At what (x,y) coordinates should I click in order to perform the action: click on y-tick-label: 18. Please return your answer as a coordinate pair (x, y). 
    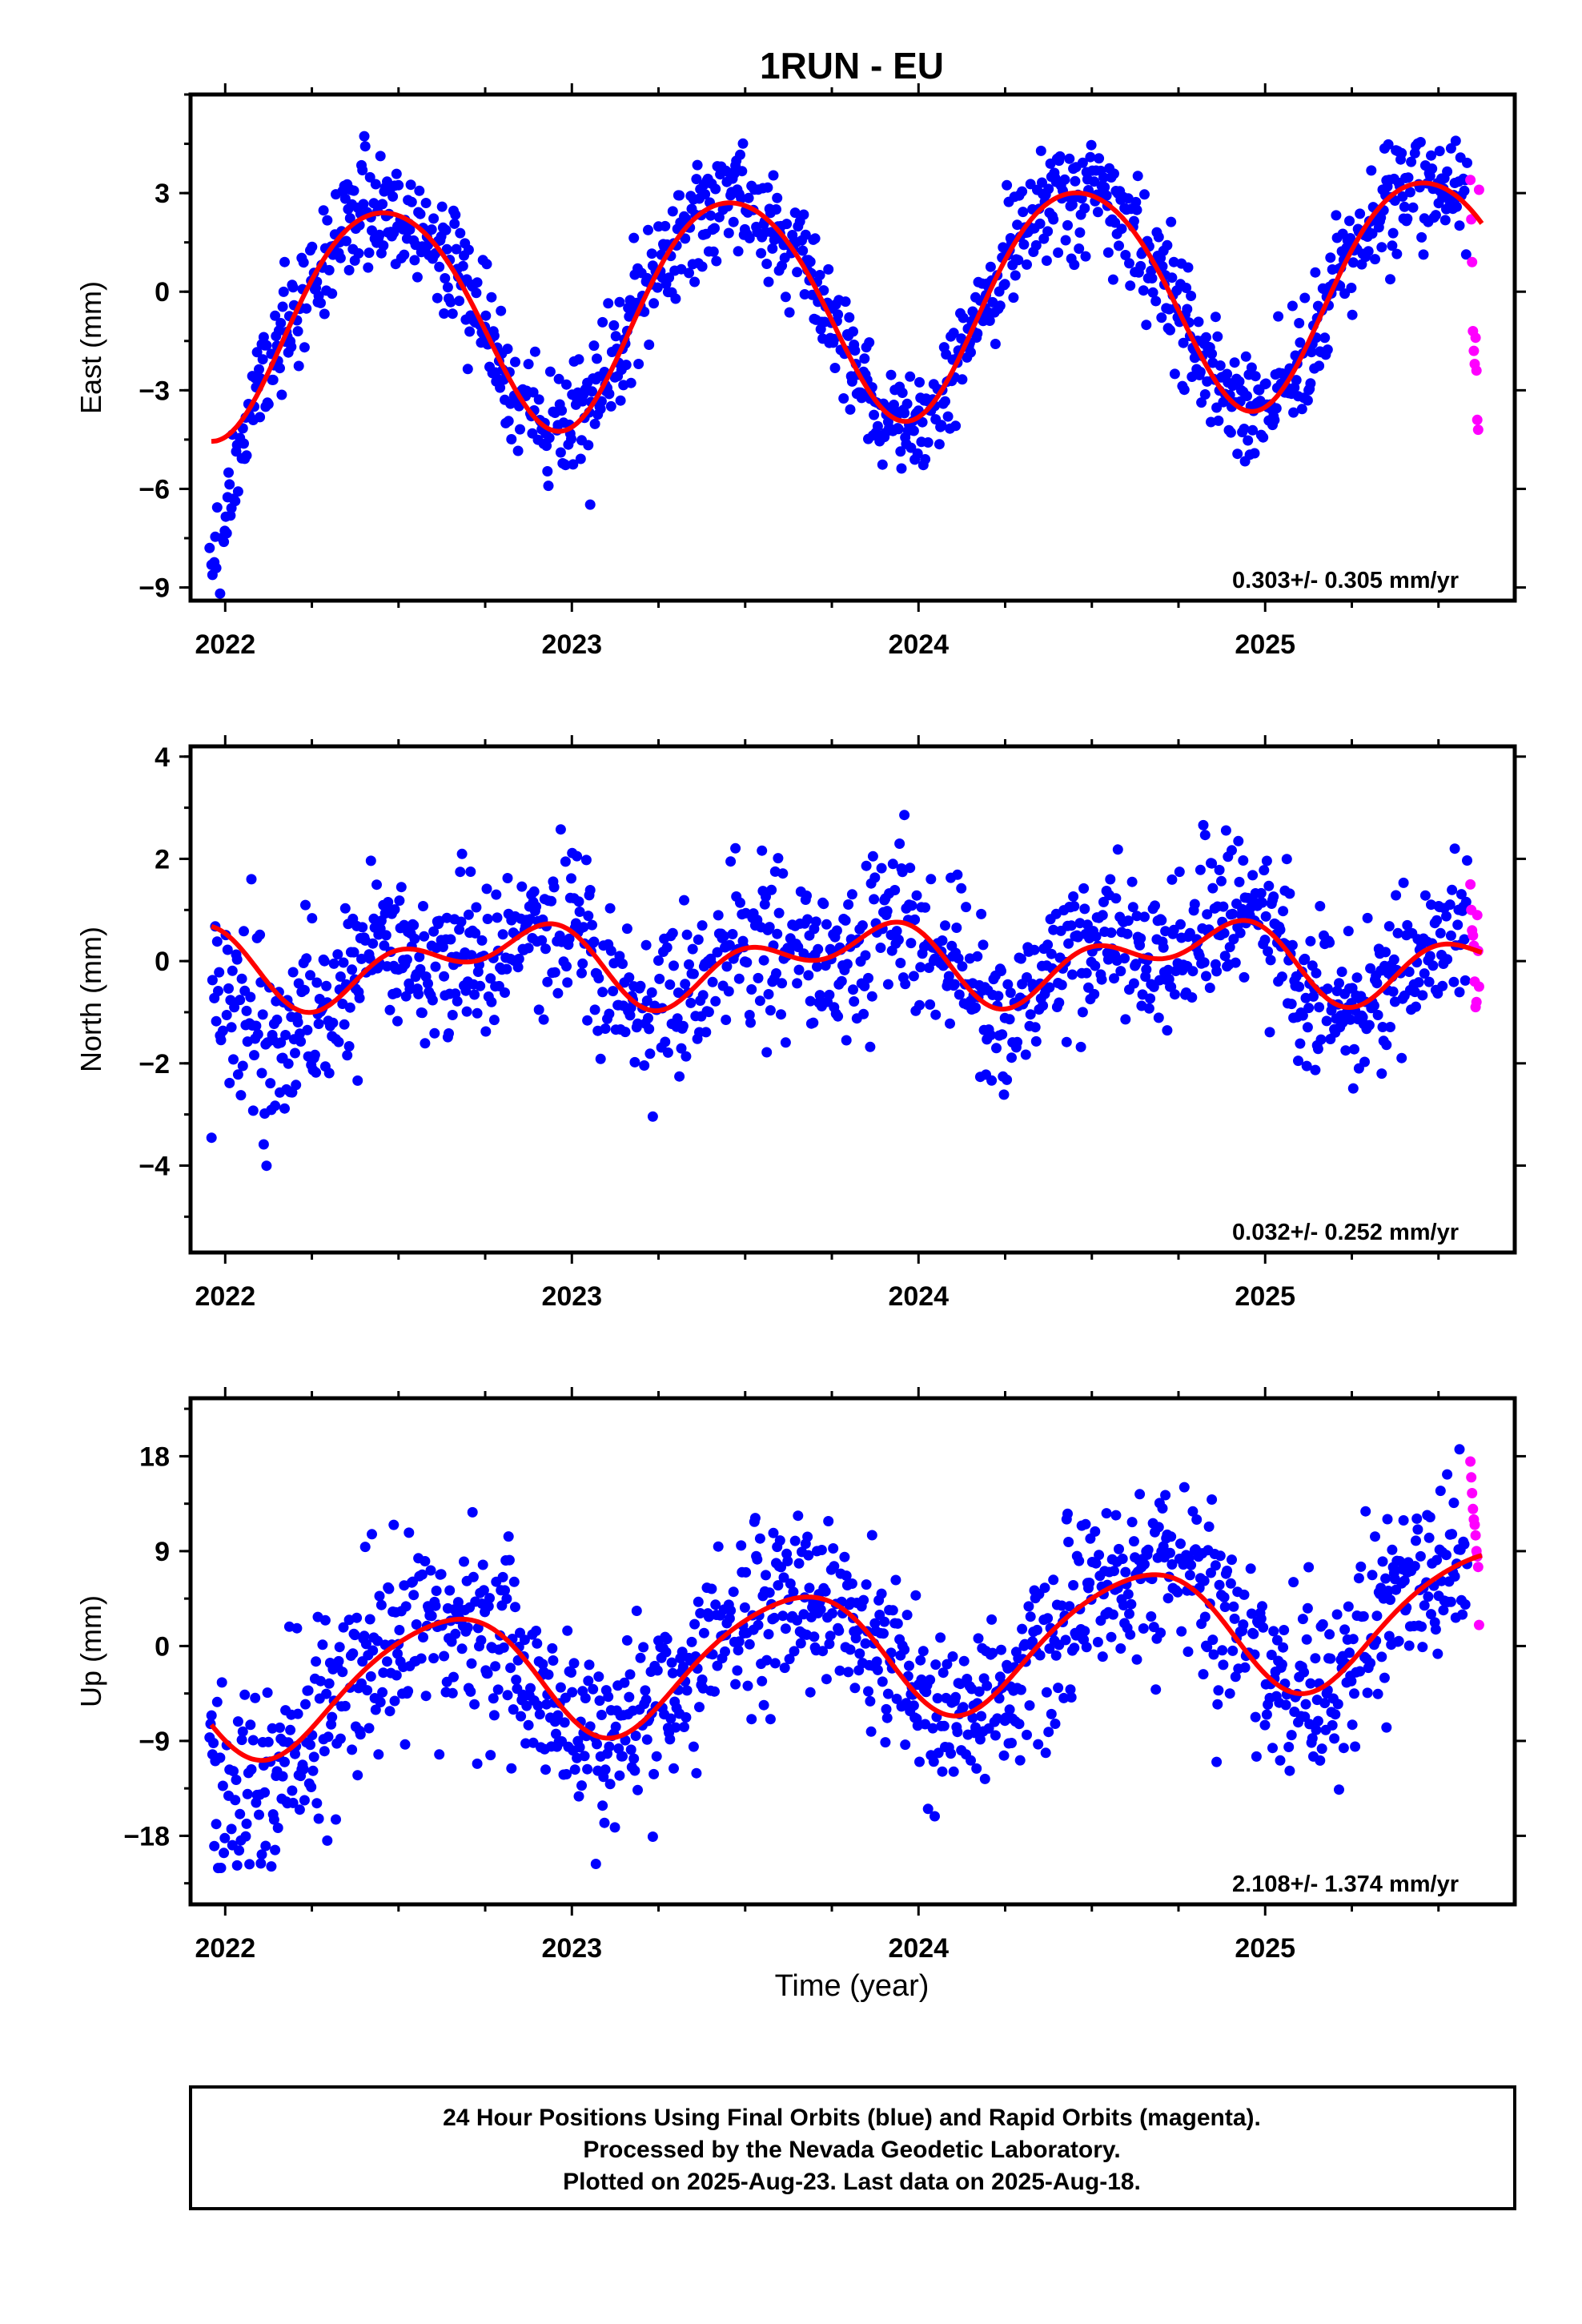
    Looking at the image, I should click on (154, 1456).